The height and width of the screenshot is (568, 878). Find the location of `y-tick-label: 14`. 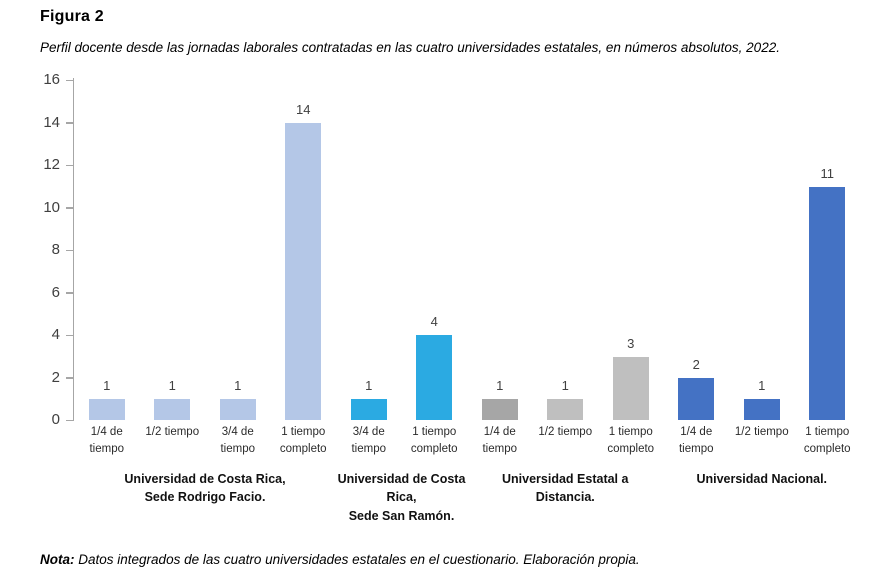

y-tick-label: 14 is located at coordinates (51, 122).